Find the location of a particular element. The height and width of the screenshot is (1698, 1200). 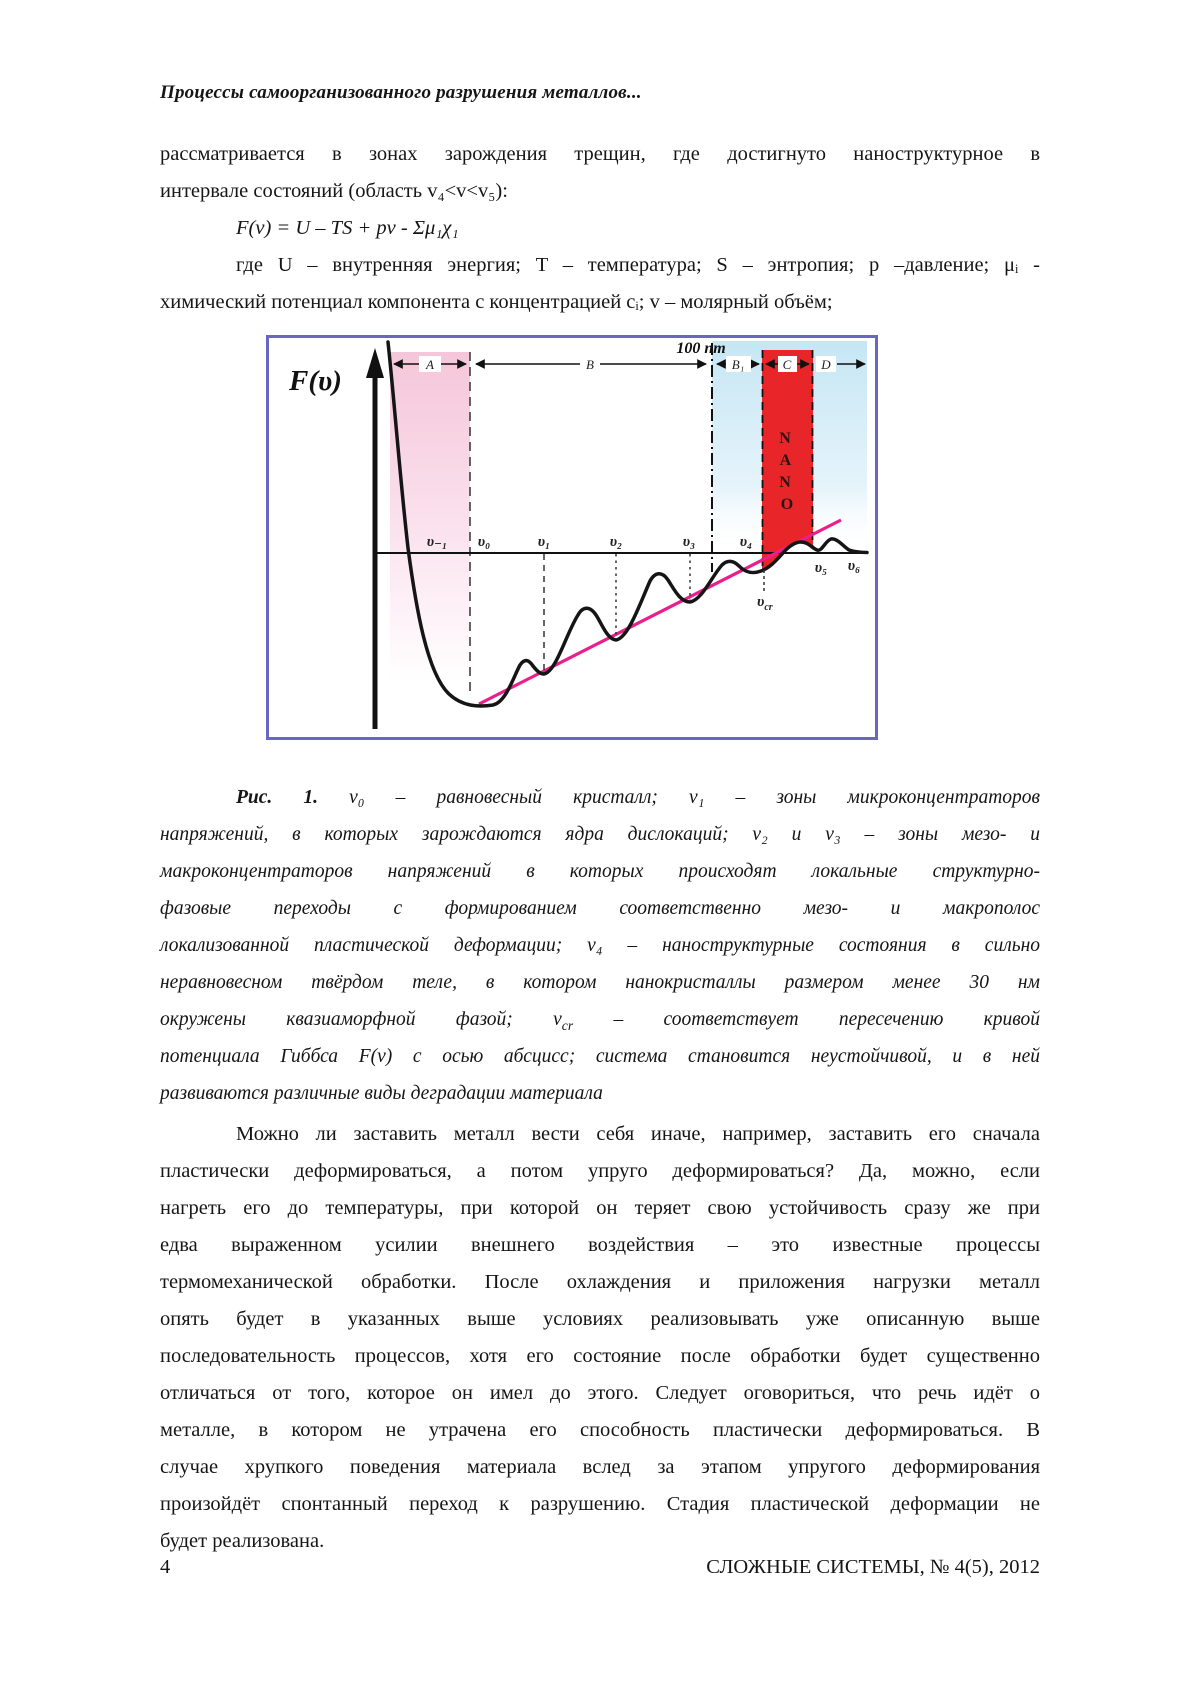

page-number: 4 is located at coordinates (165, 1567).